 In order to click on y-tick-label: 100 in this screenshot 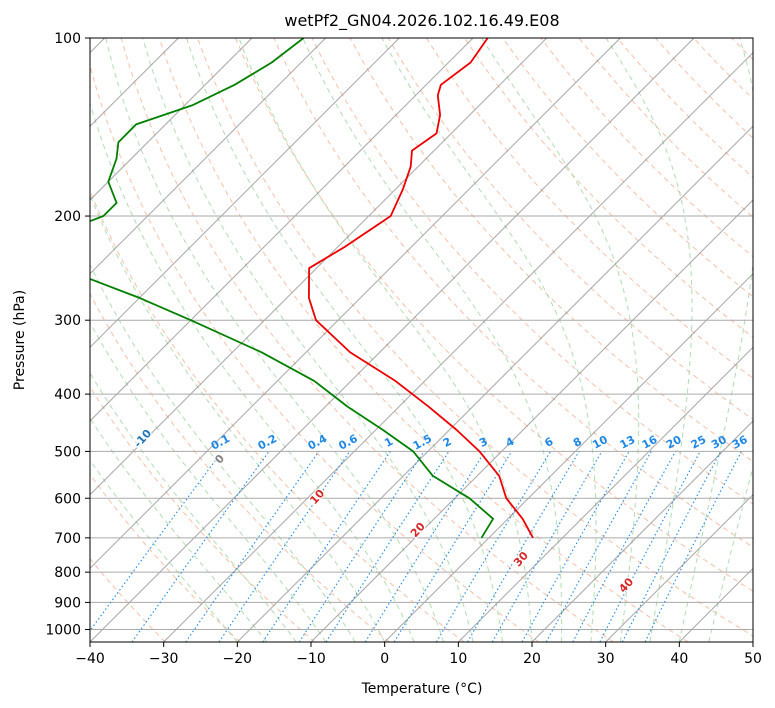, I will do `click(67, 39)`.